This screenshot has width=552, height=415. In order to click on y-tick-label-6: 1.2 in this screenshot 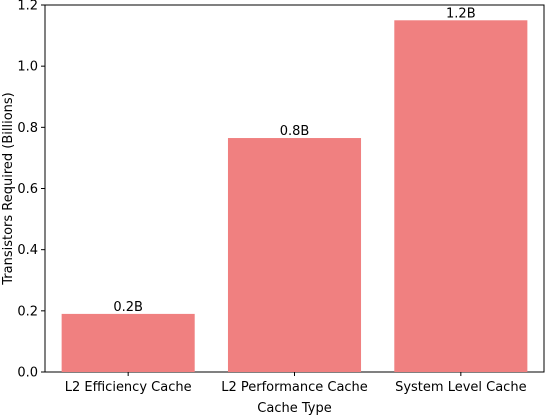, I will do `click(27, 7)`.